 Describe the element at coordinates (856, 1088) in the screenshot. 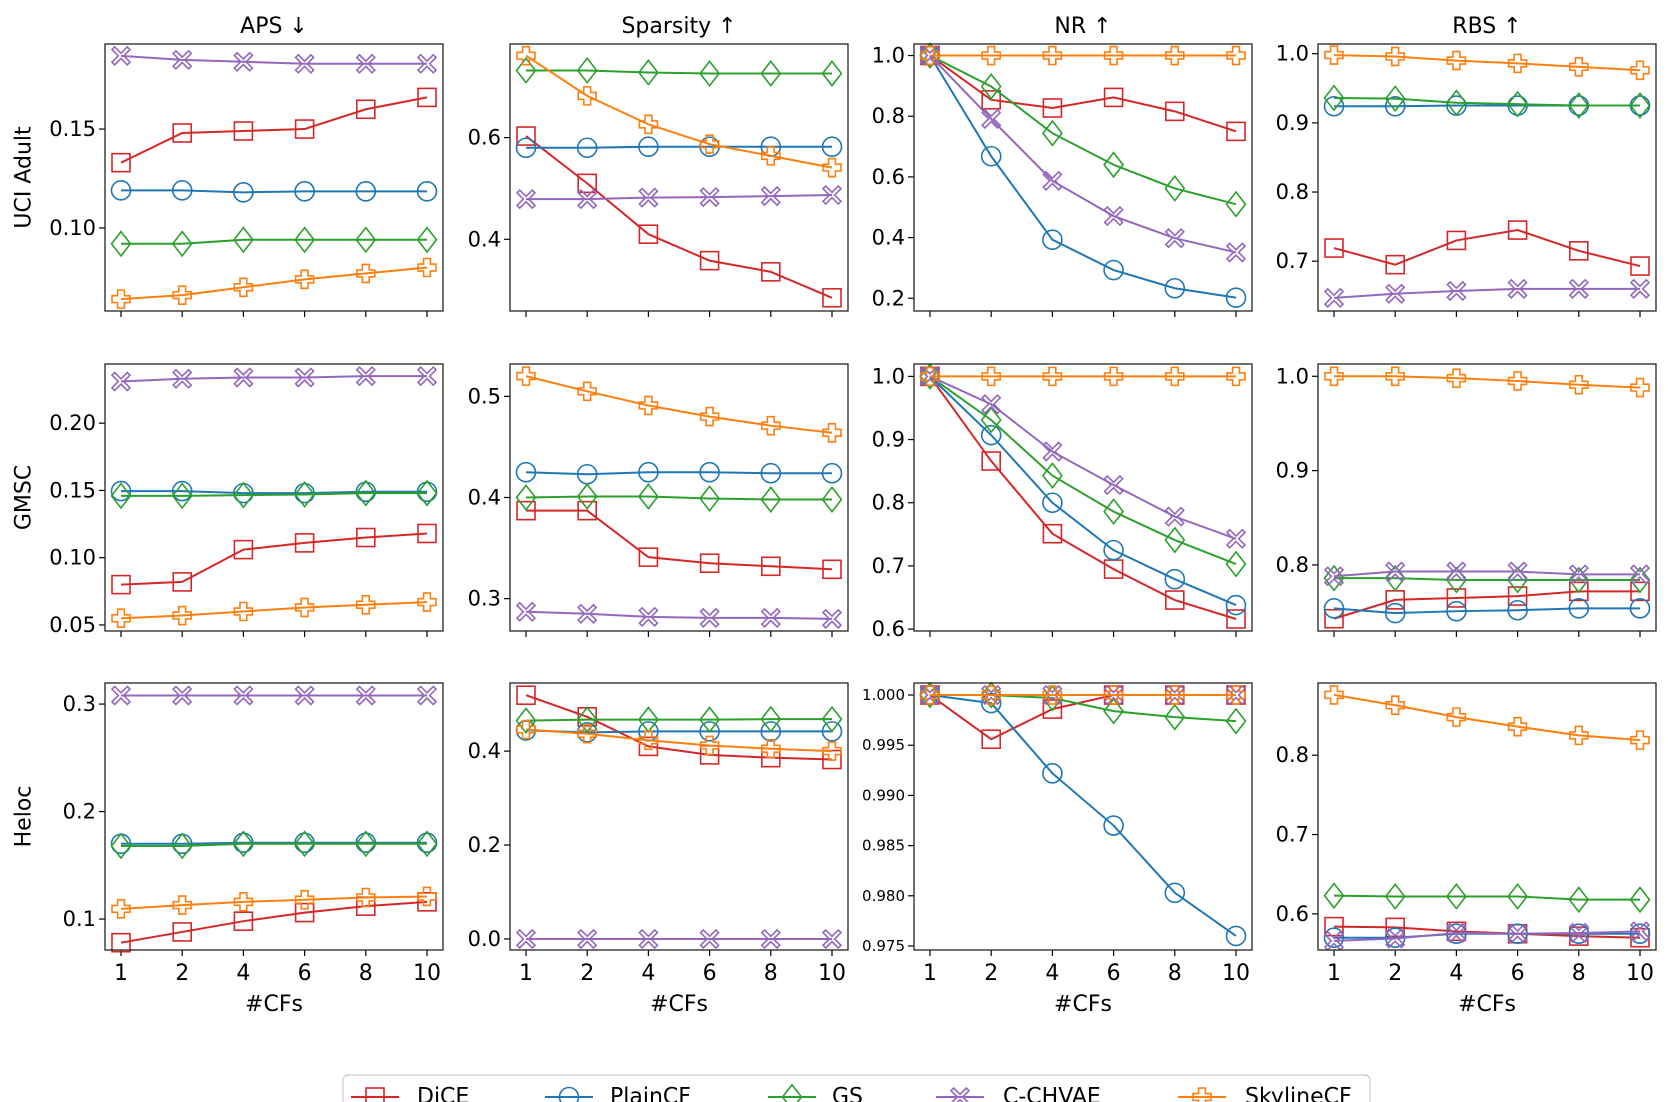

I see `legend-box` at that location.